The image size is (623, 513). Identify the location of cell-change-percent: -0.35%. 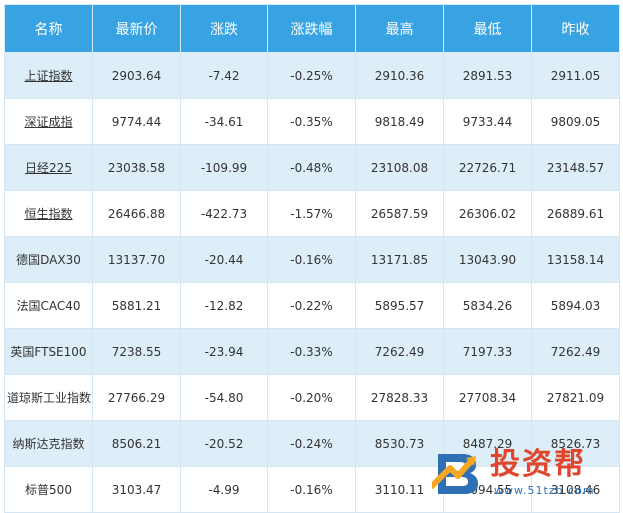
(311, 121).